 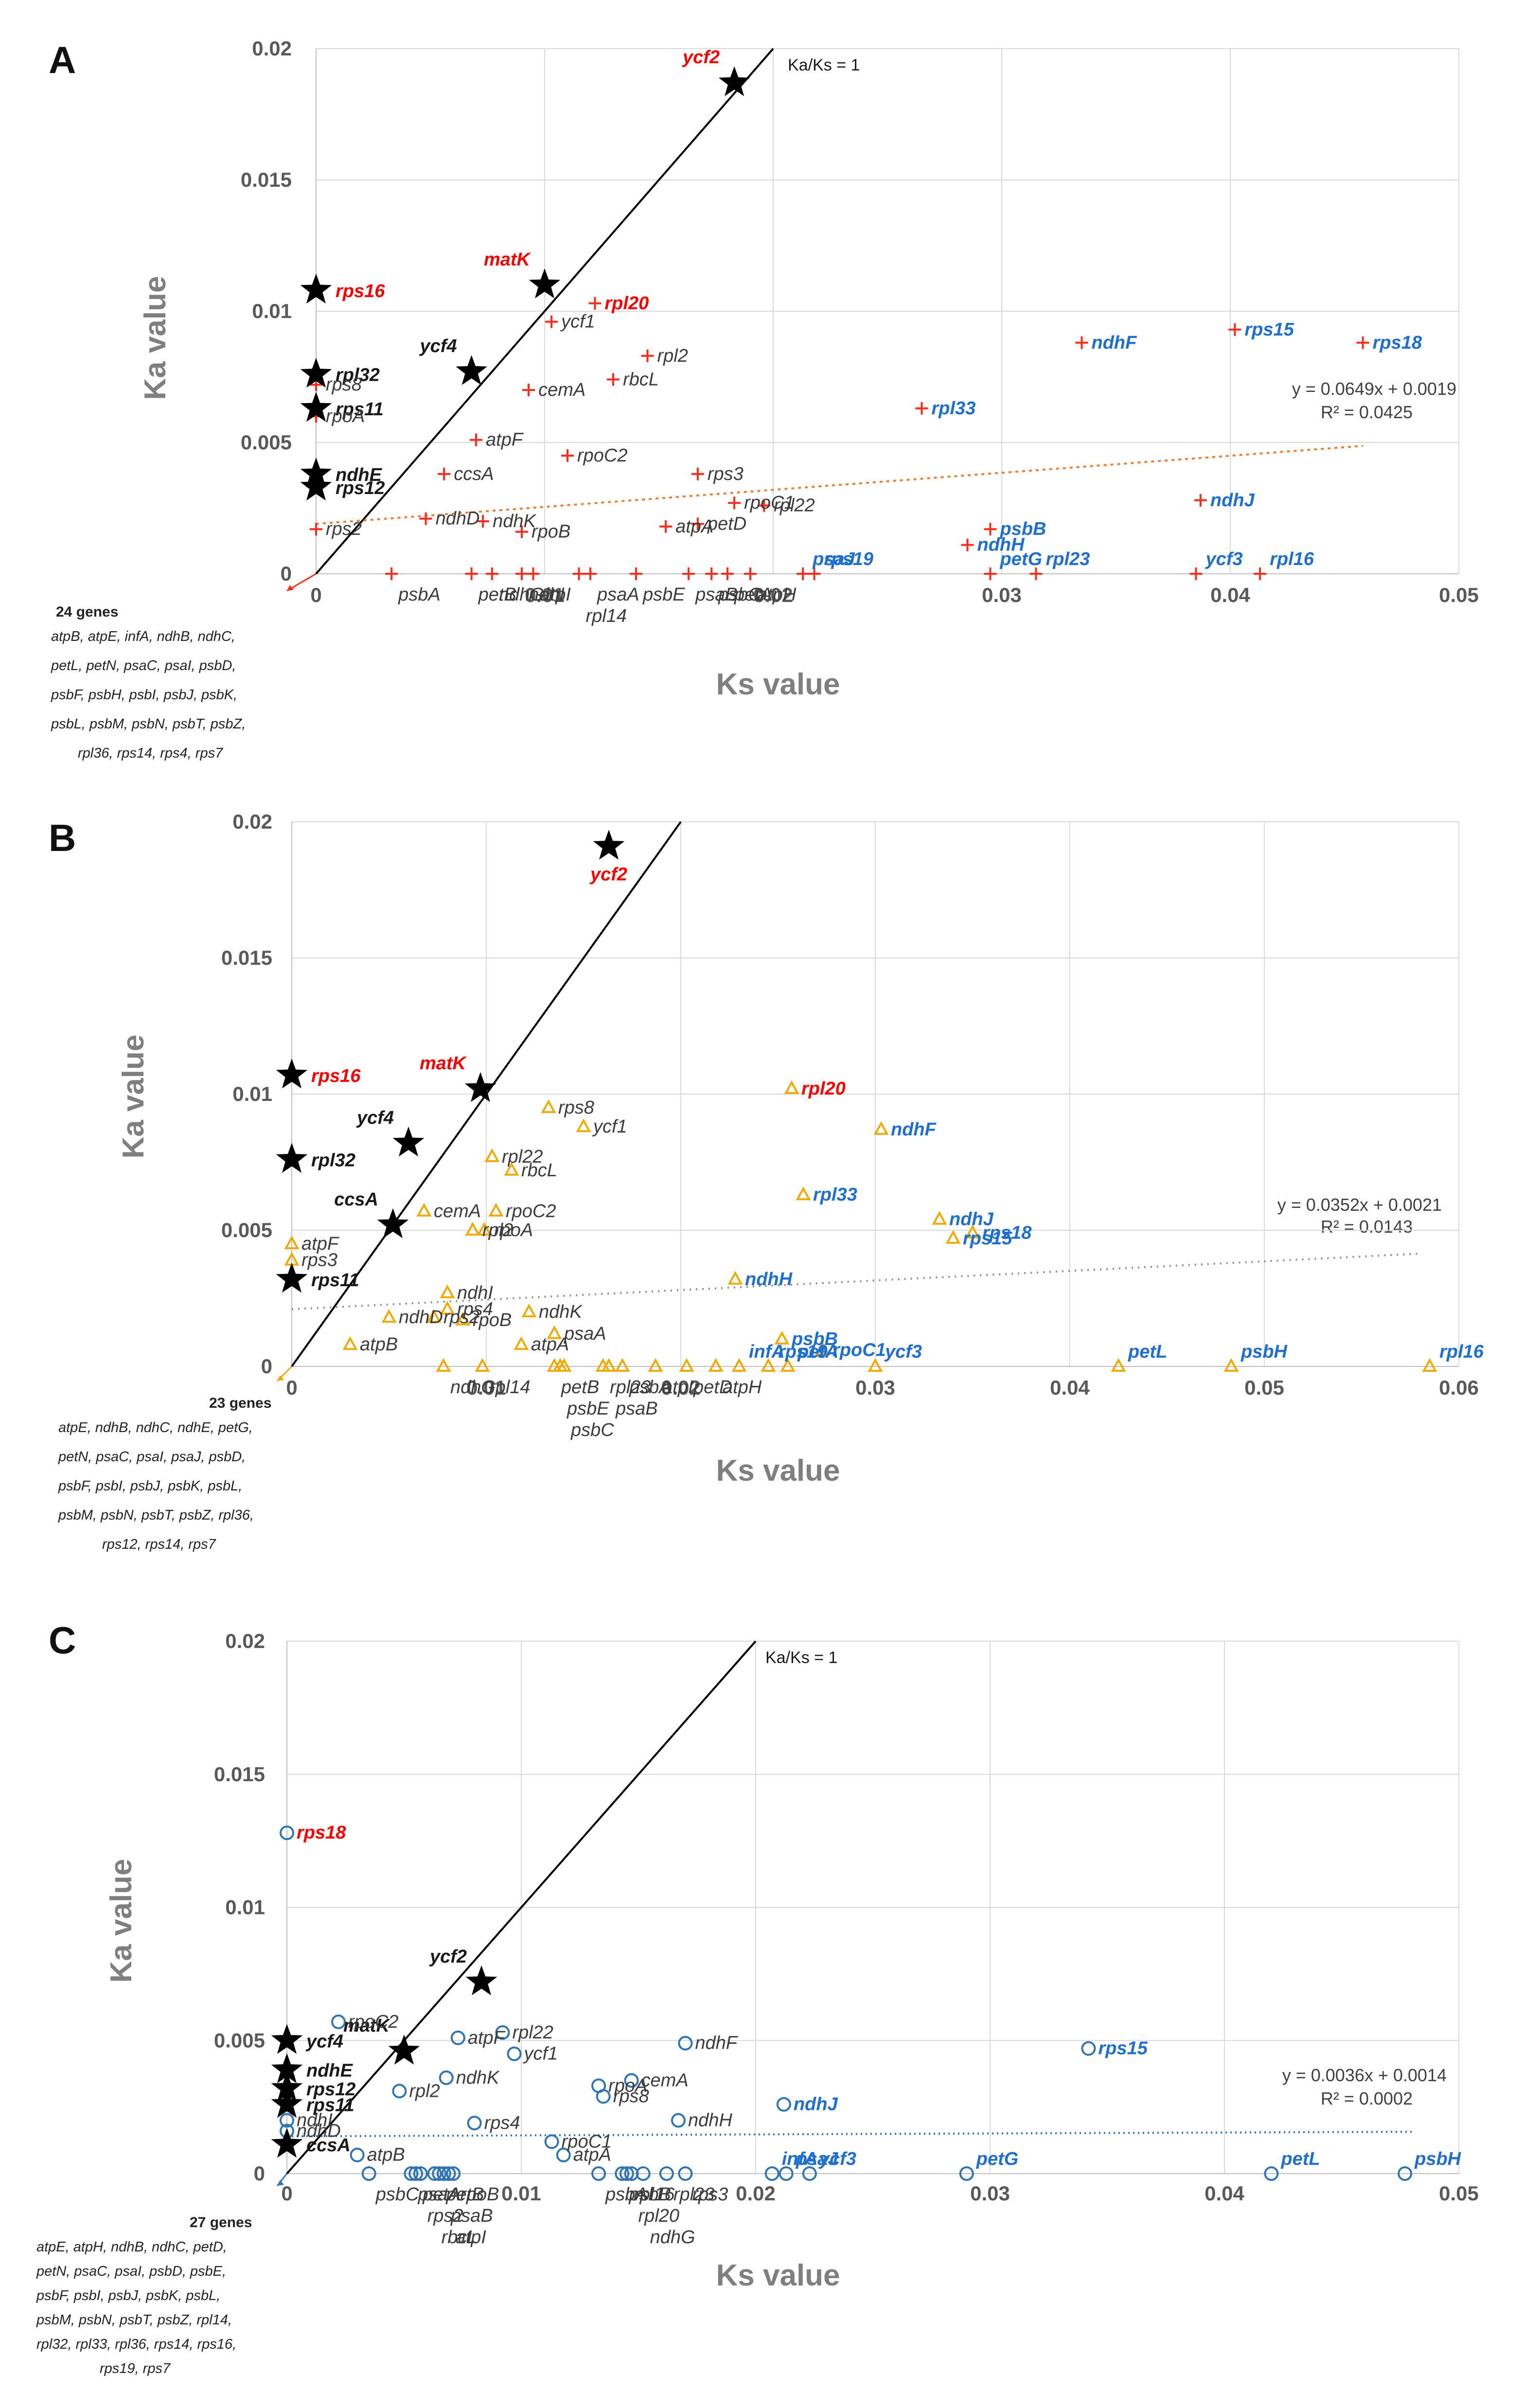 I want to click on data-point-psbC, so click(x=711, y=573).